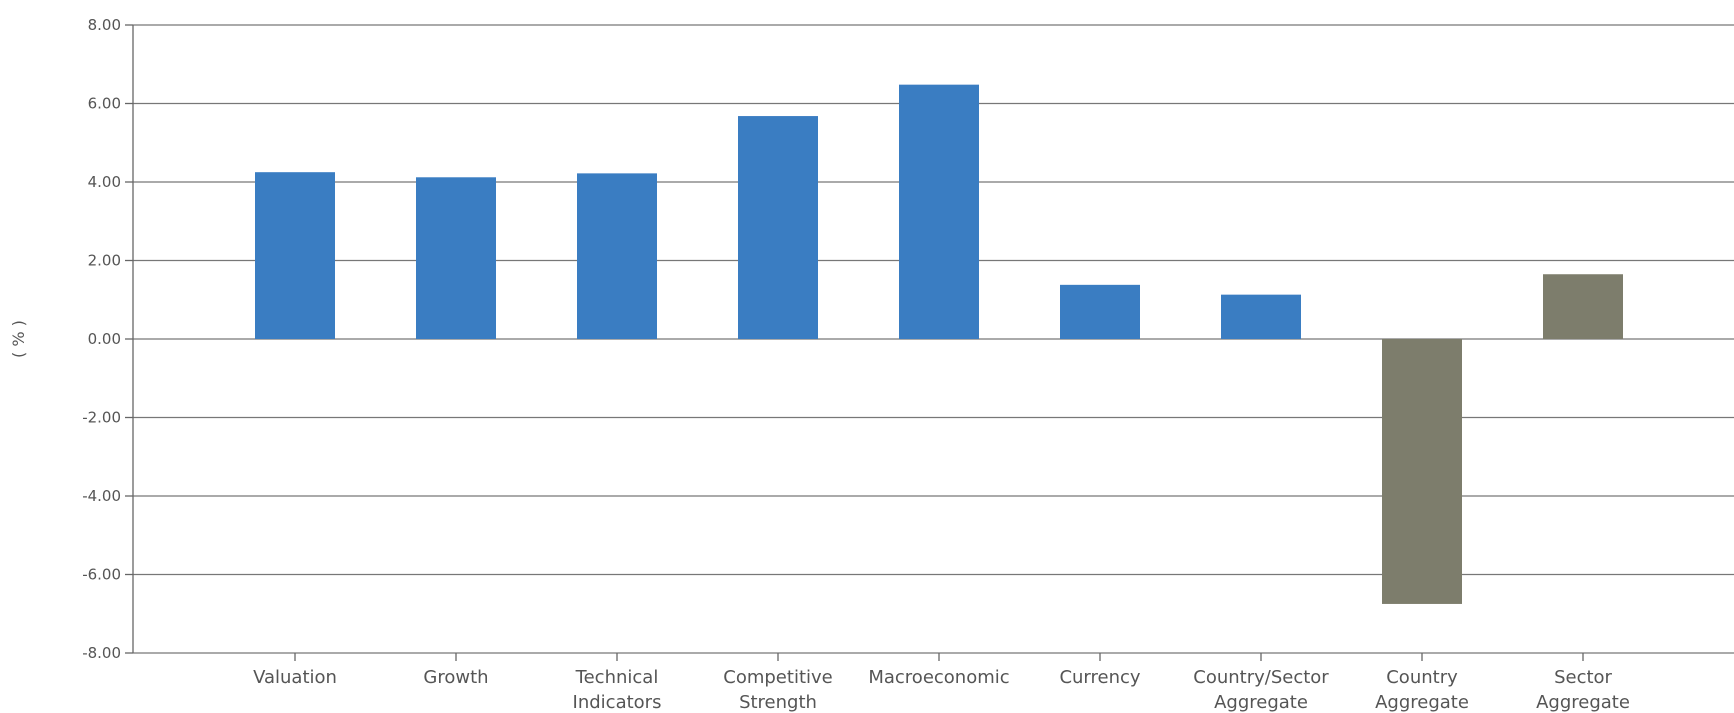  I want to click on y-tick-label: -2.00, so click(101, 418).